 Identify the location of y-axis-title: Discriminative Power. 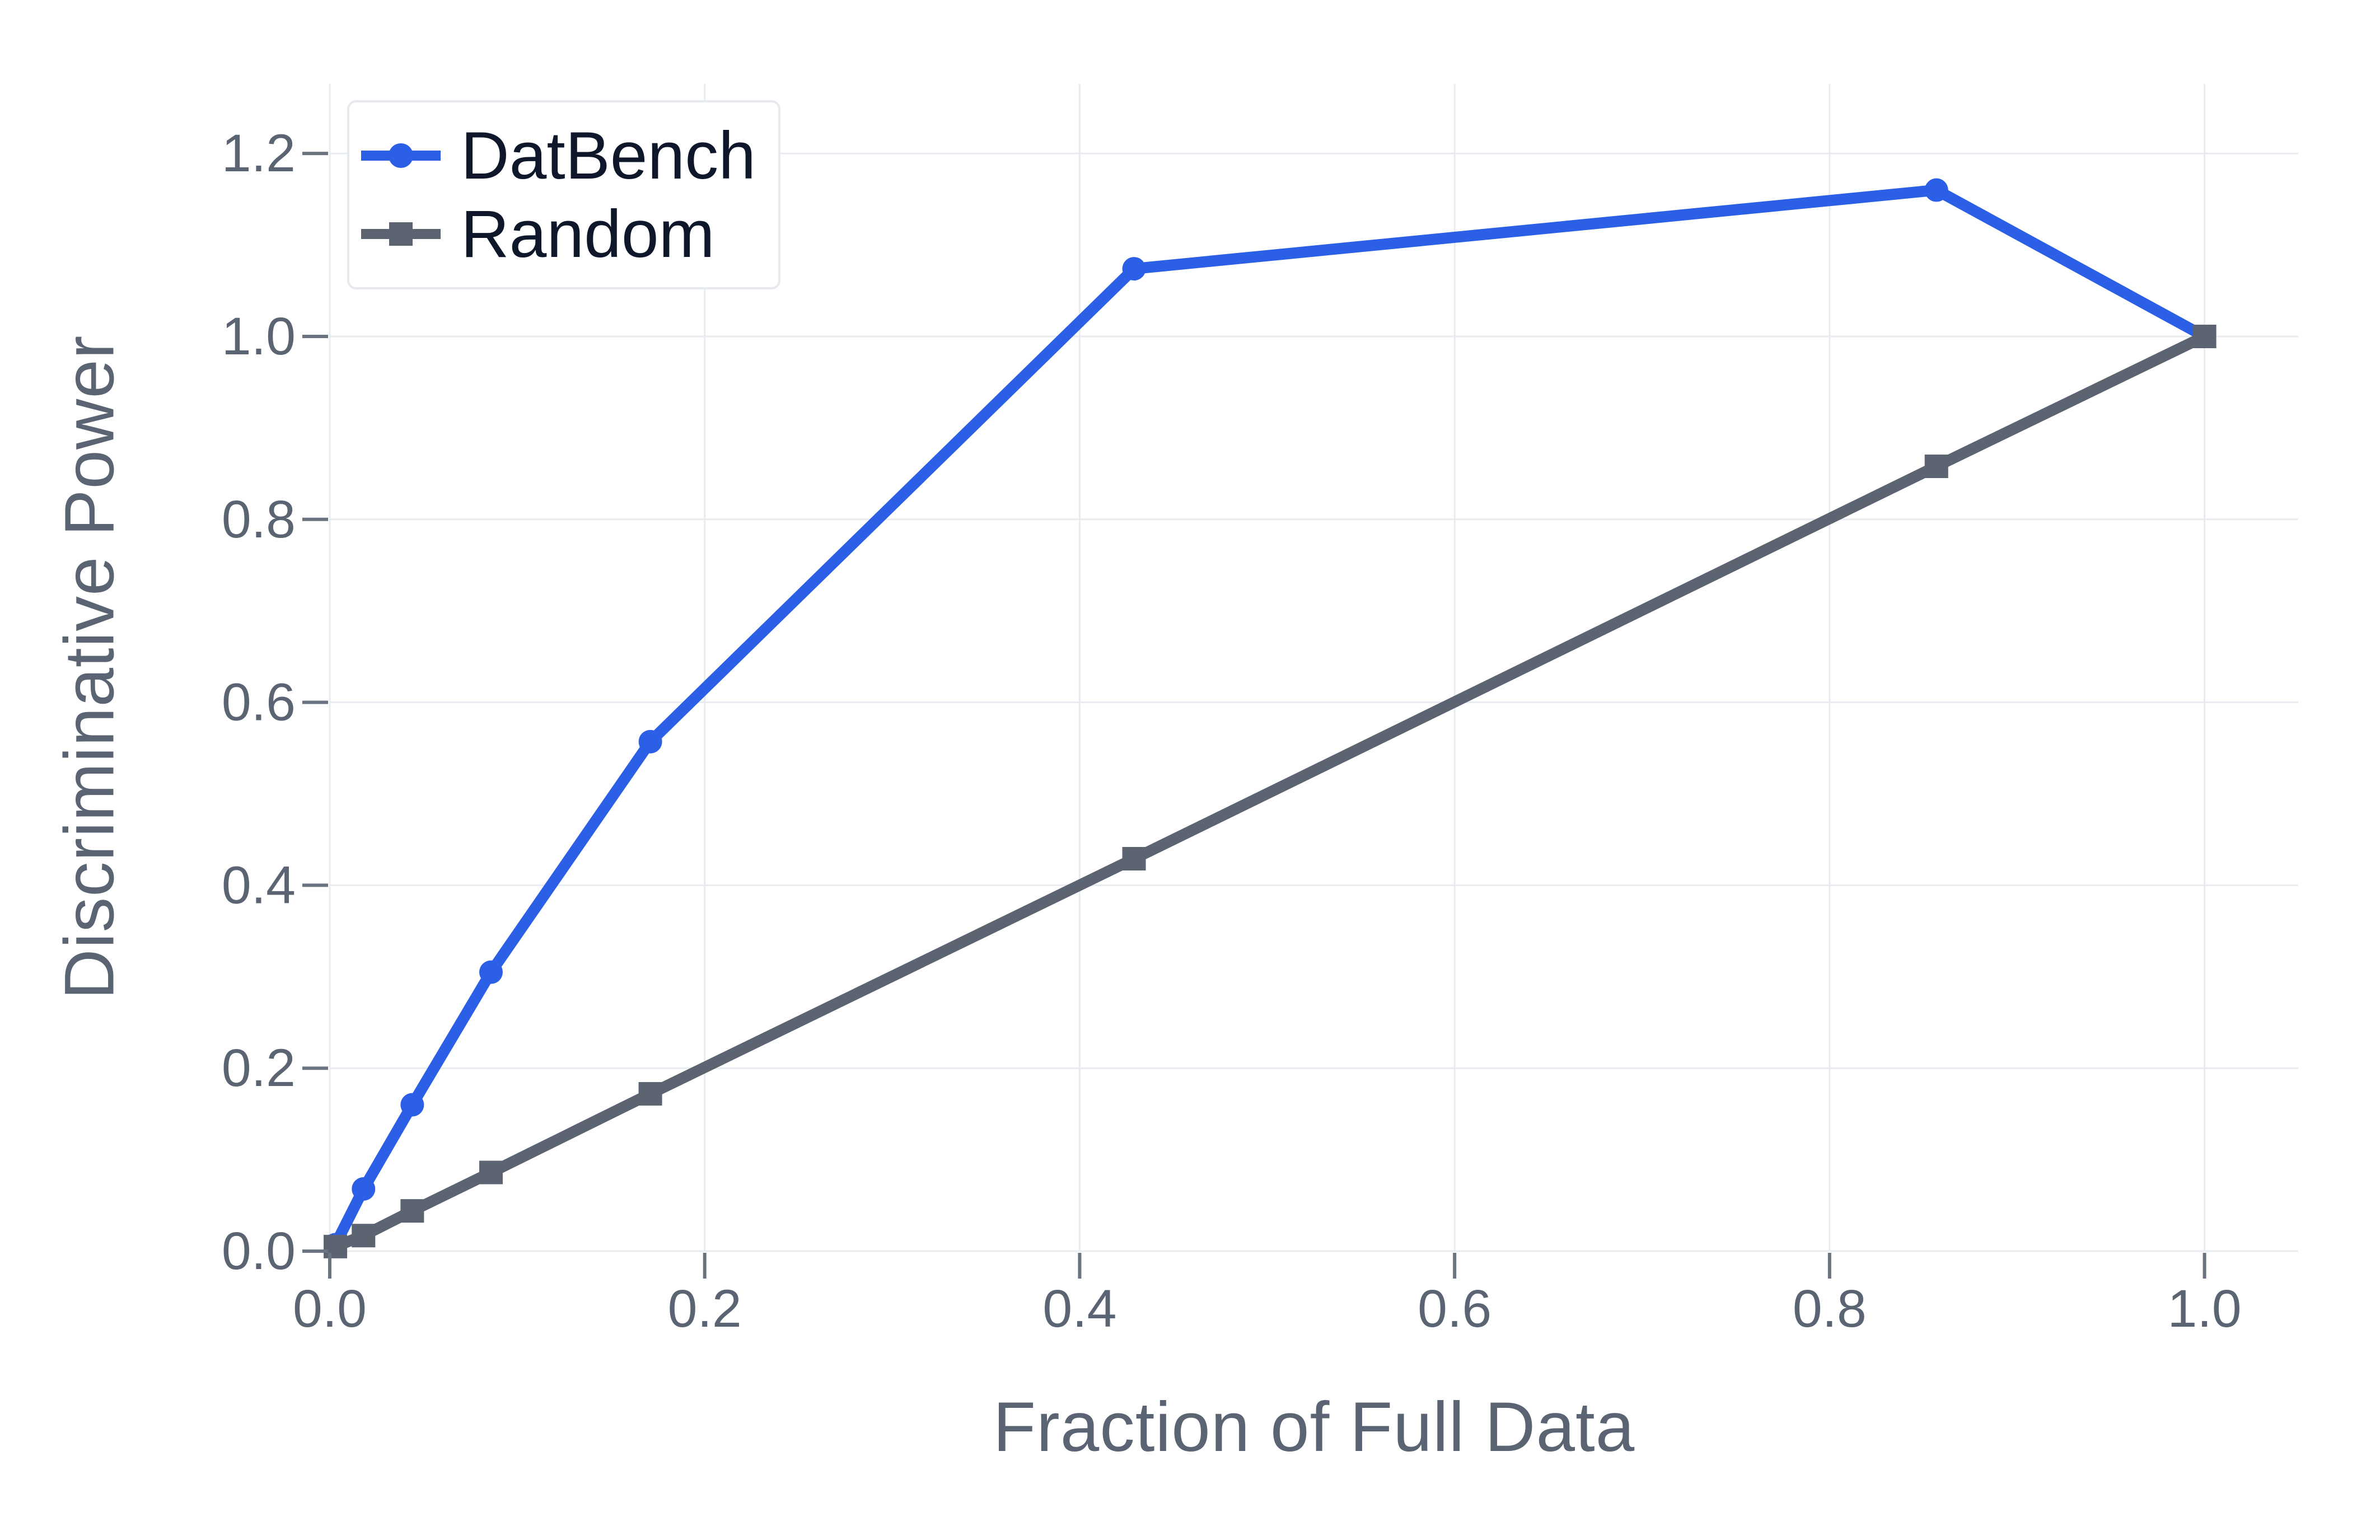
(89, 667).